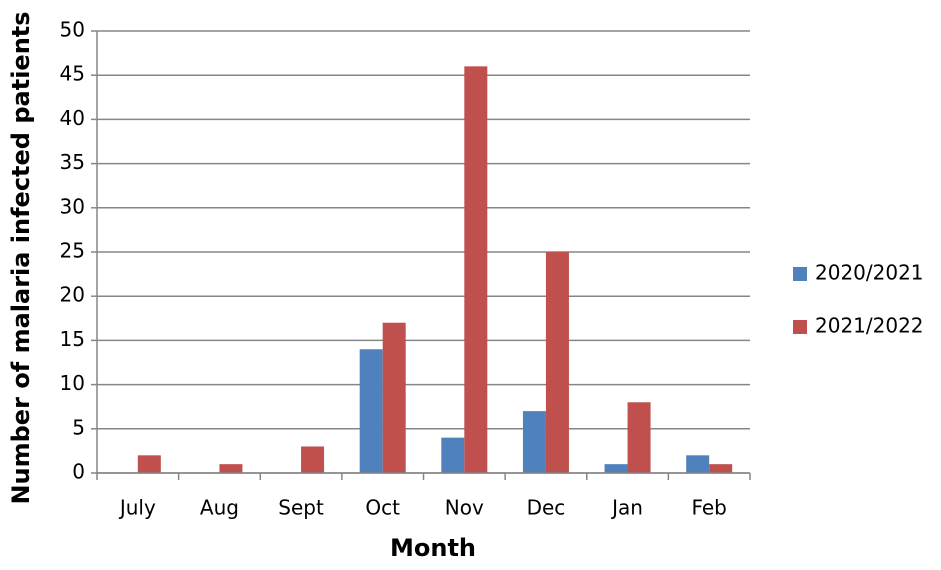  Describe the element at coordinates (72, 295) in the screenshot. I see `y-tick-label: 20` at that location.